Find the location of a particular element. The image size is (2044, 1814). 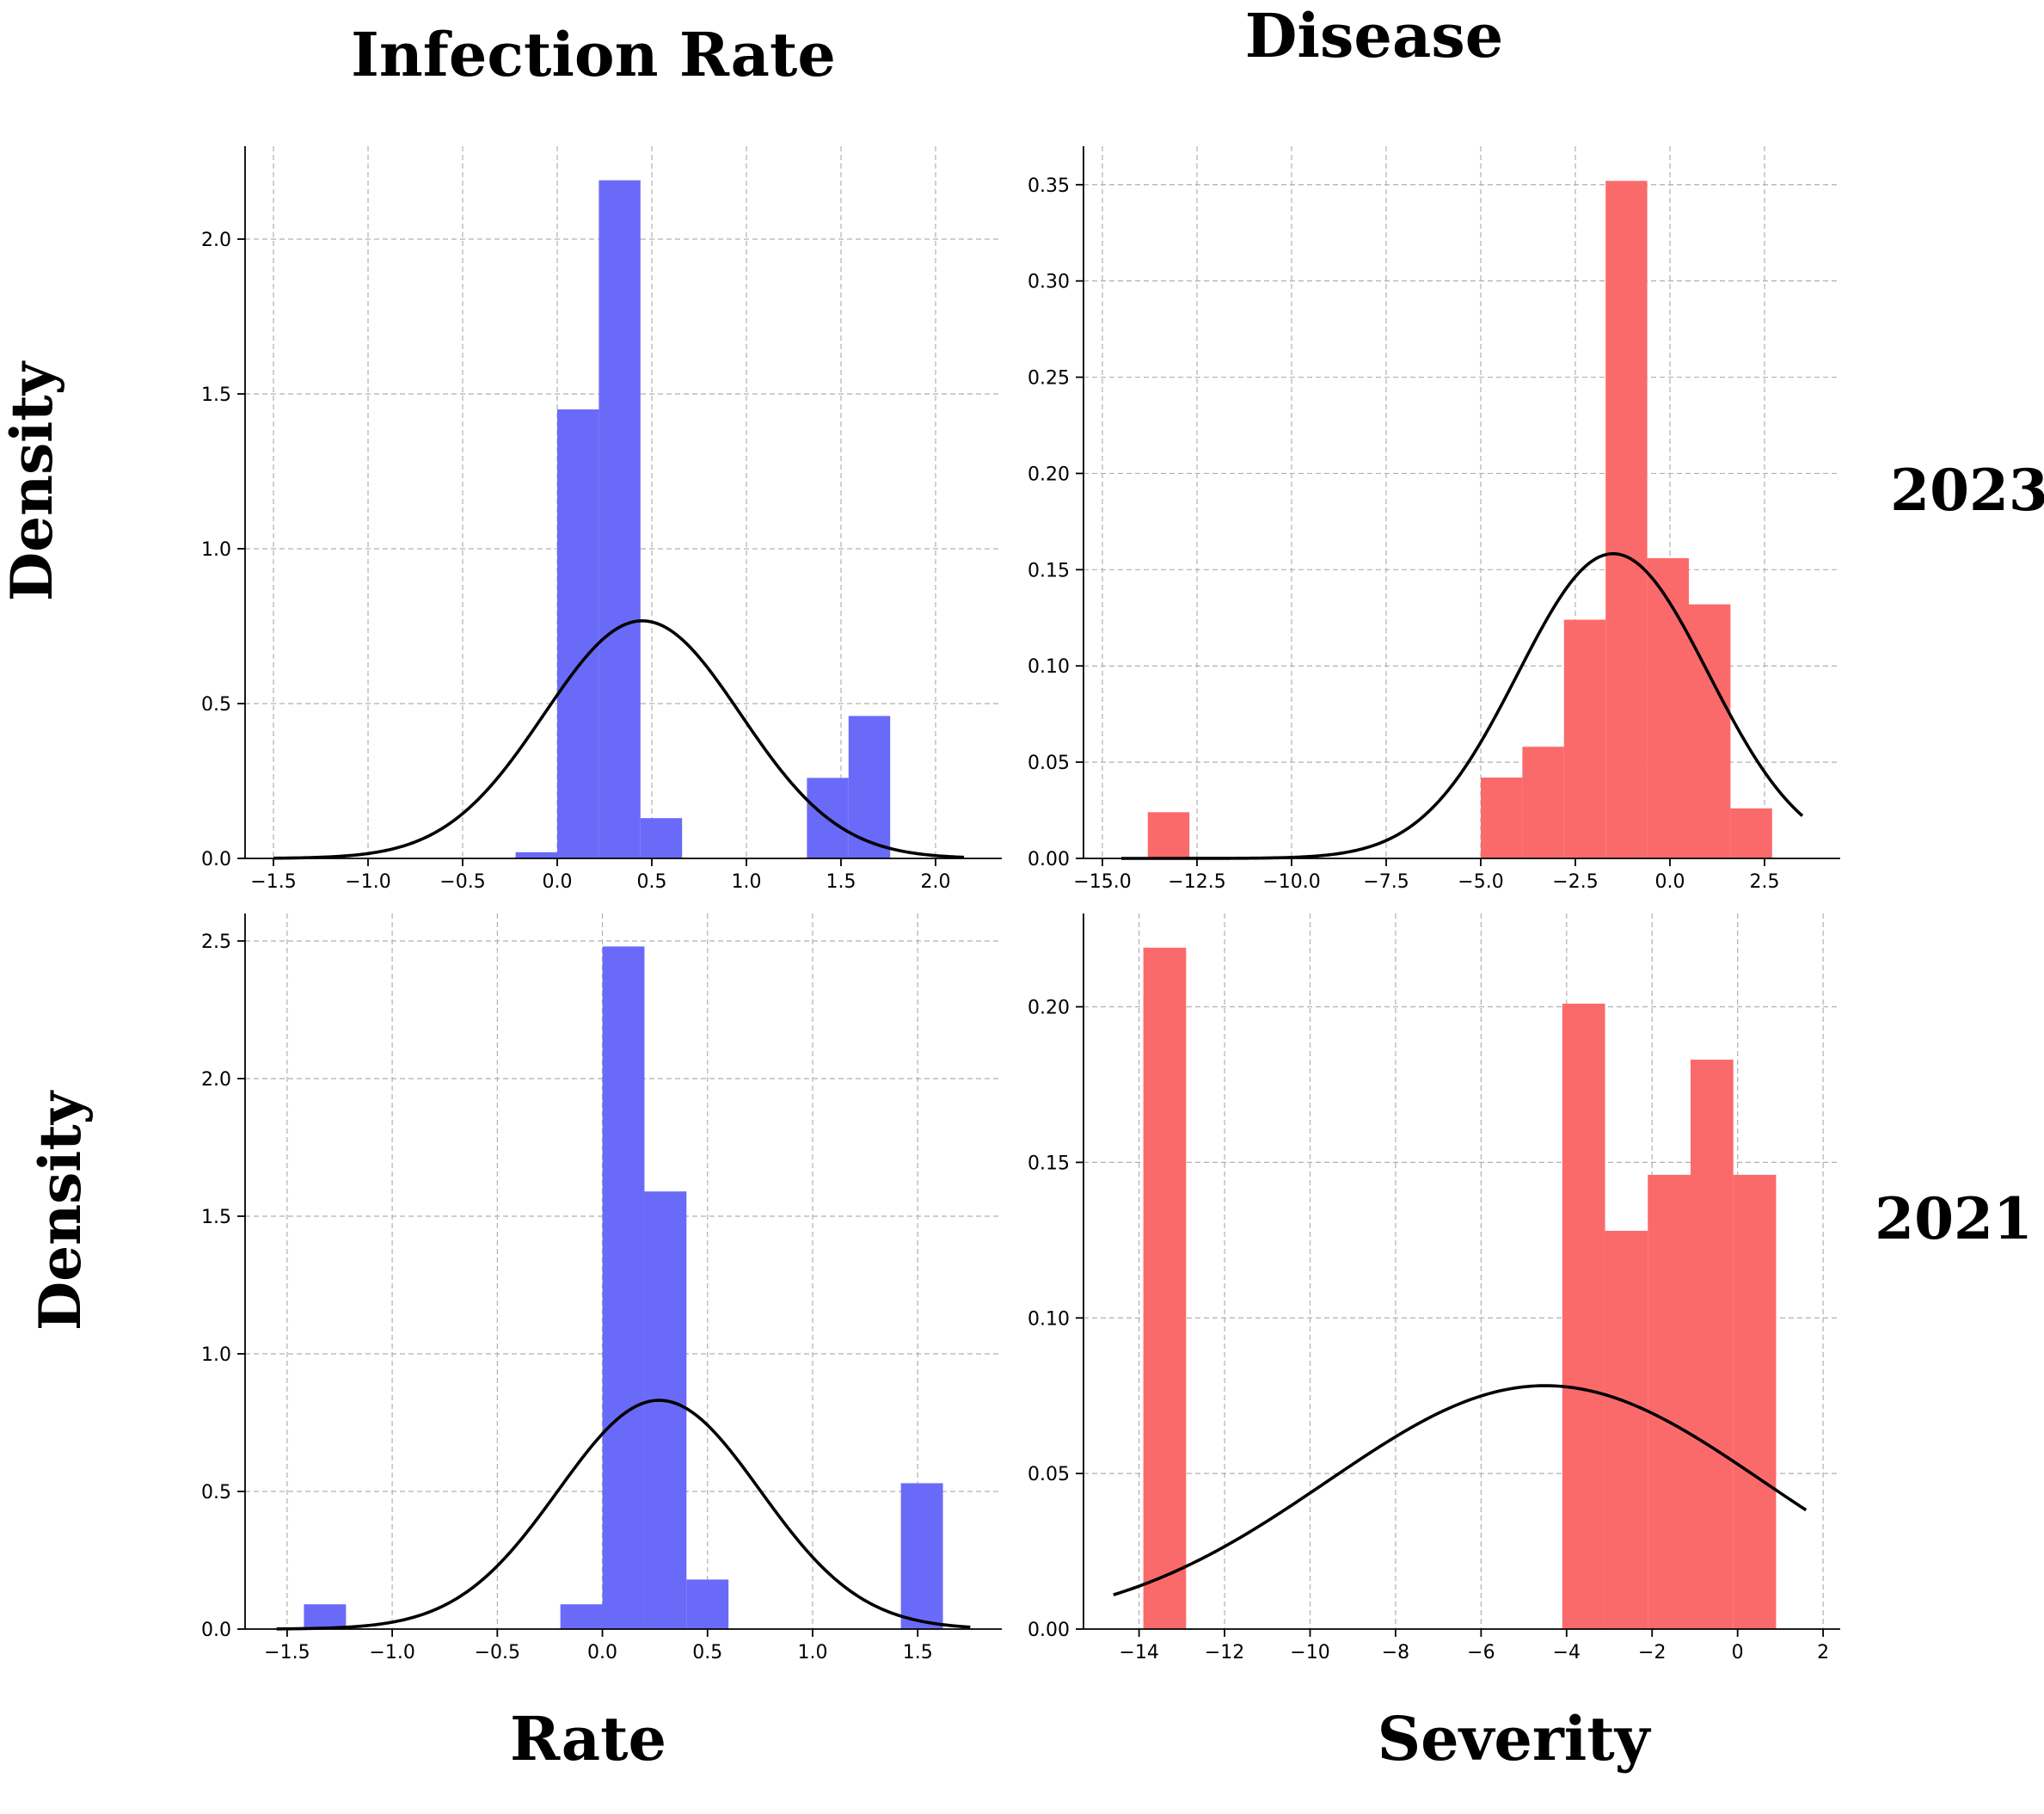

x-tick-label-1: −12 is located at coordinates (1224, 1652).